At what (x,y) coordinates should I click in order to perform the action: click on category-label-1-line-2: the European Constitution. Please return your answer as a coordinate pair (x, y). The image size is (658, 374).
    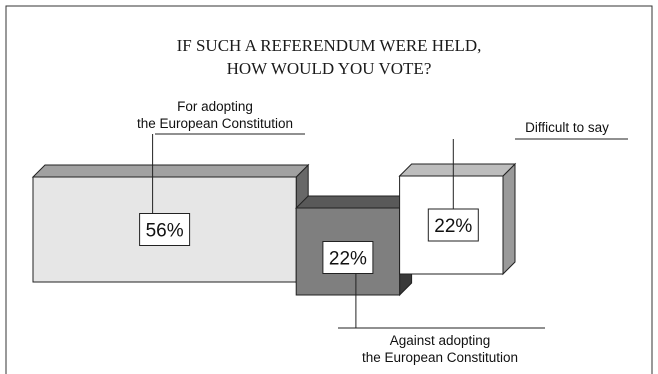
    Looking at the image, I should click on (215, 123).